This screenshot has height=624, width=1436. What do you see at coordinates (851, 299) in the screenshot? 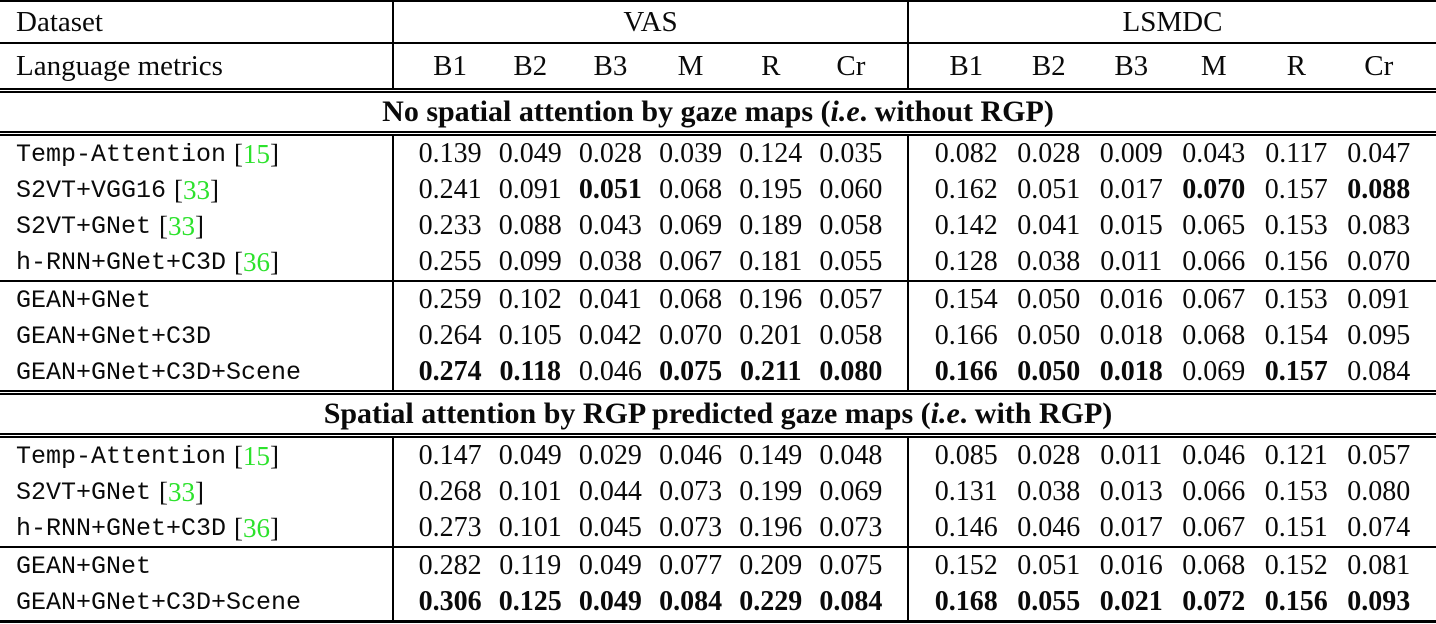
I see `vas-cr-value: 0.057` at bounding box center [851, 299].